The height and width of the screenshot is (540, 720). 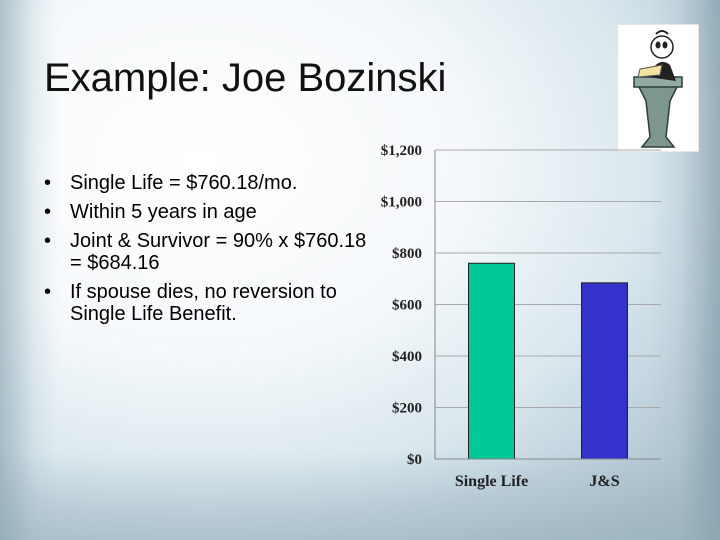 I want to click on bar-single-life, so click(x=491, y=361).